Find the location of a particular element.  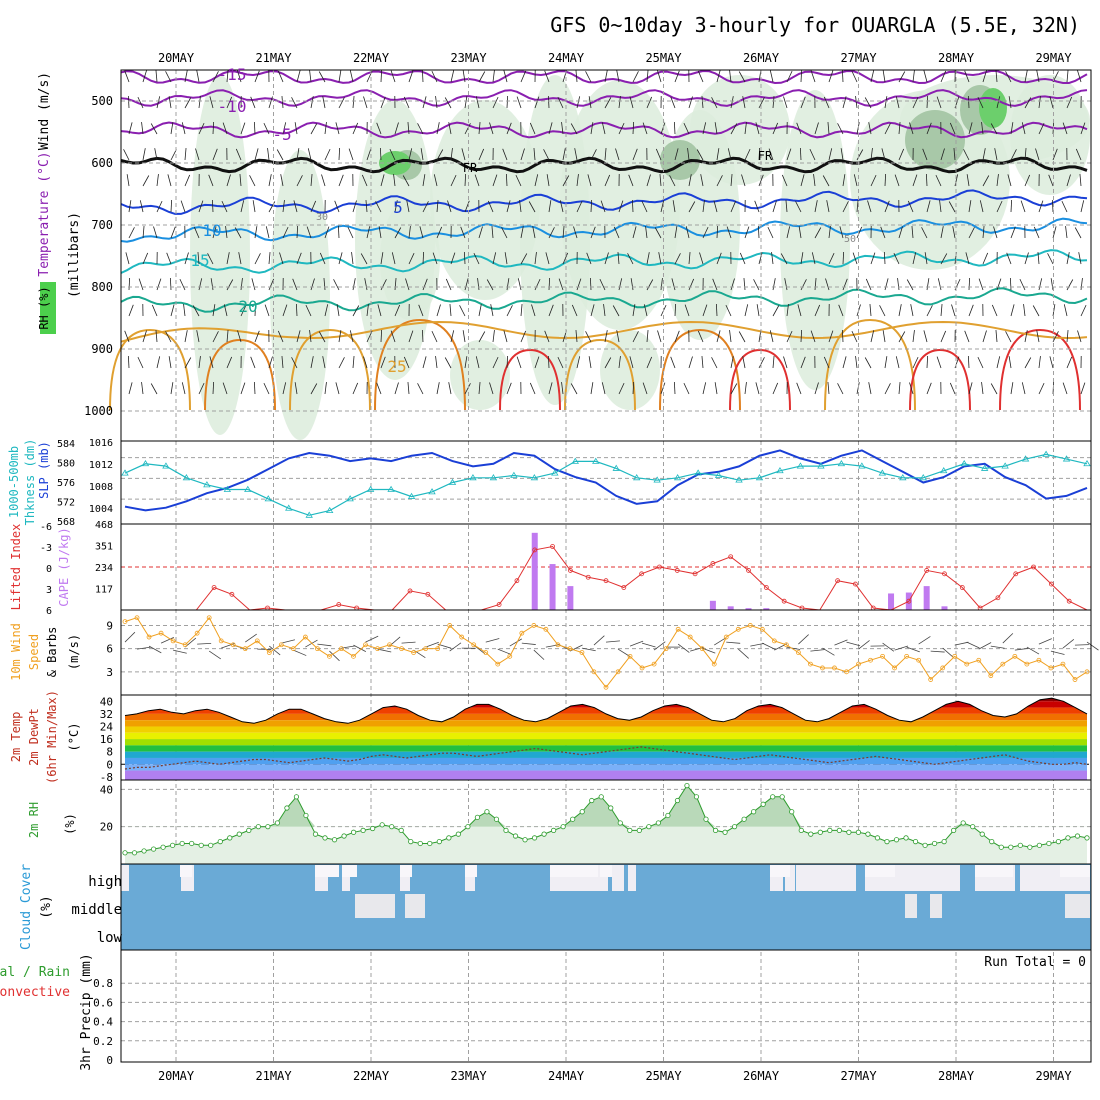

dewpoint-series is located at coordinates (606, 758).